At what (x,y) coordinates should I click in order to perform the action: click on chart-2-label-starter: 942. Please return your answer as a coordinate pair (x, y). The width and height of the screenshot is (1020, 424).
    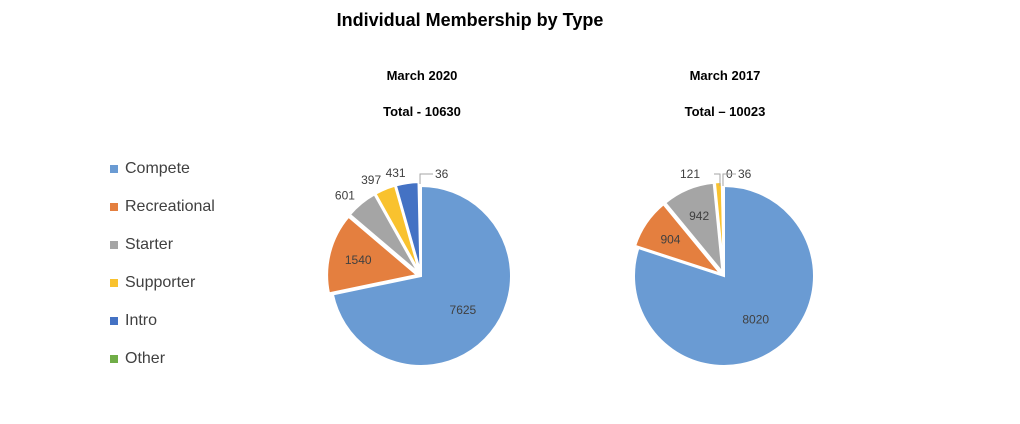
    Looking at the image, I should click on (699, 216).